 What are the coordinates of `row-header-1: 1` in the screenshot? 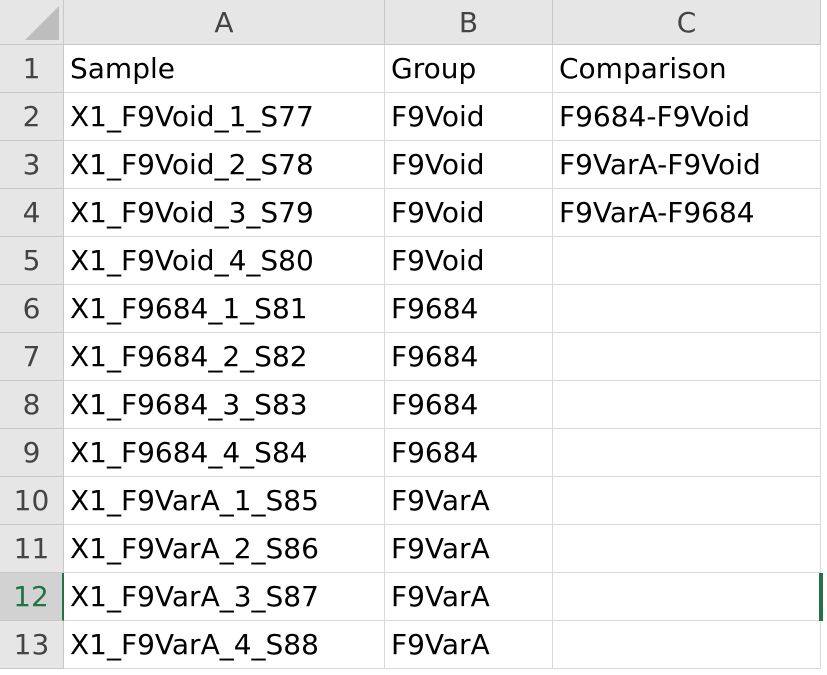 It's located at (32, 69).